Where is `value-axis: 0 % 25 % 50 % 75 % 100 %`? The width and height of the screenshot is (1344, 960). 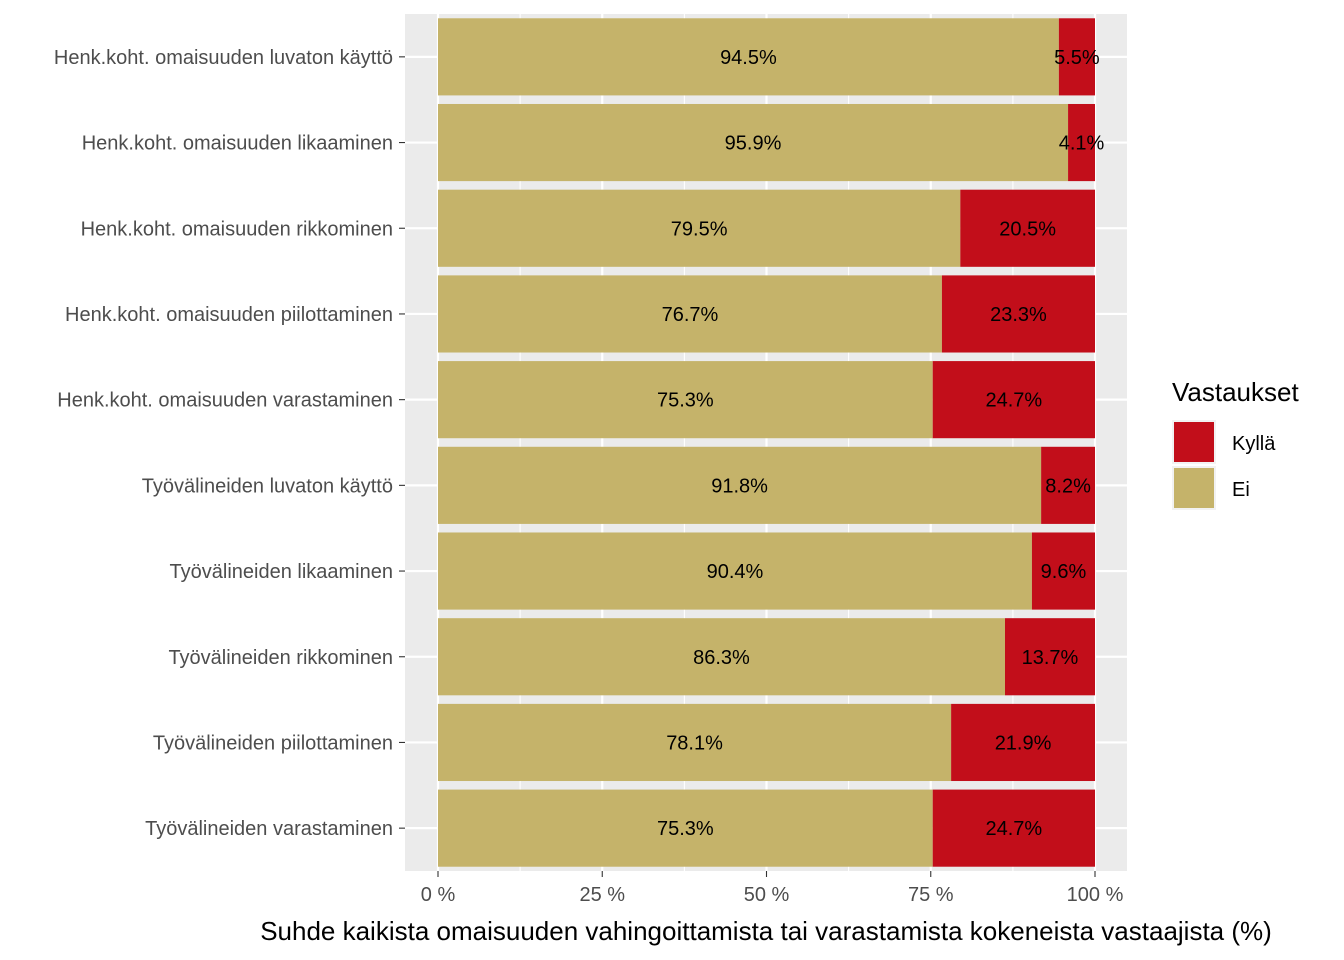
value-axis: 0 % 25 % 50 % 75 % 100 % is located at coordinates (772, 888).